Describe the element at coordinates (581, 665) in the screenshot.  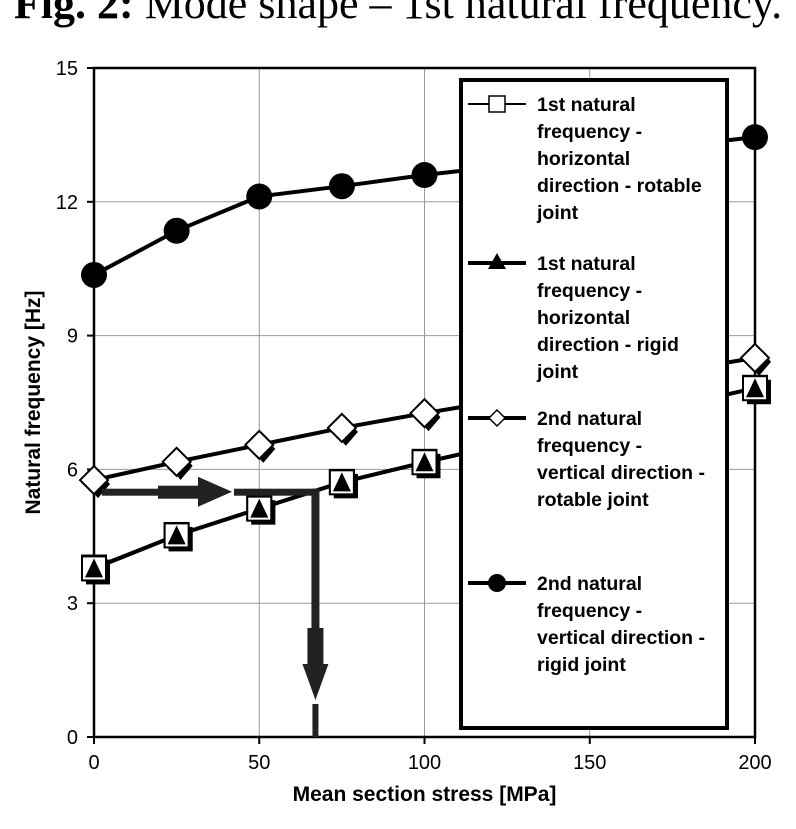
I see `legend-label: rigid joint` at that location.